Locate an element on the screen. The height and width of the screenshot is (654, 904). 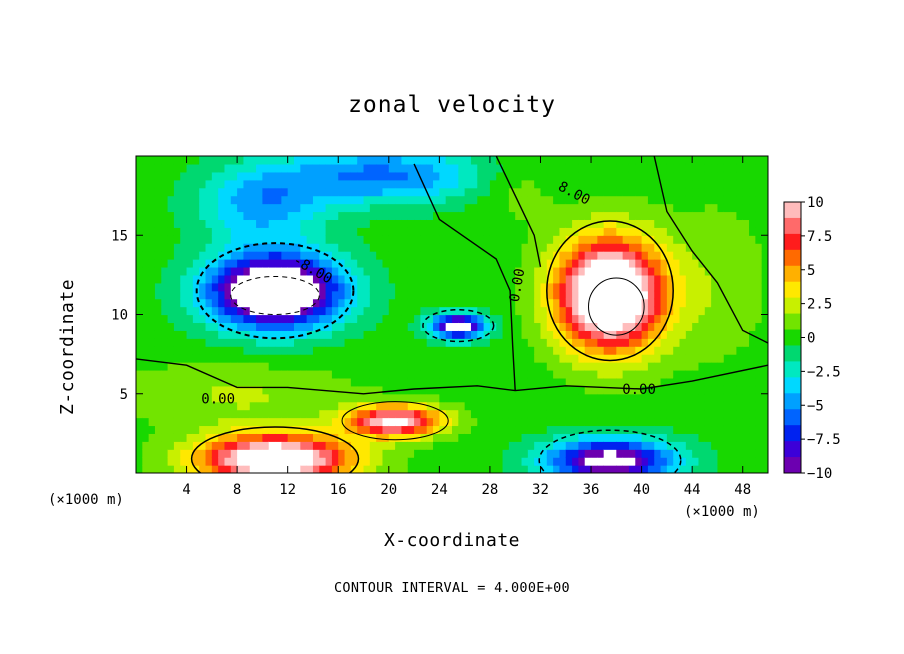
y-tick-label: 10 is located at coordinates (119, 316).